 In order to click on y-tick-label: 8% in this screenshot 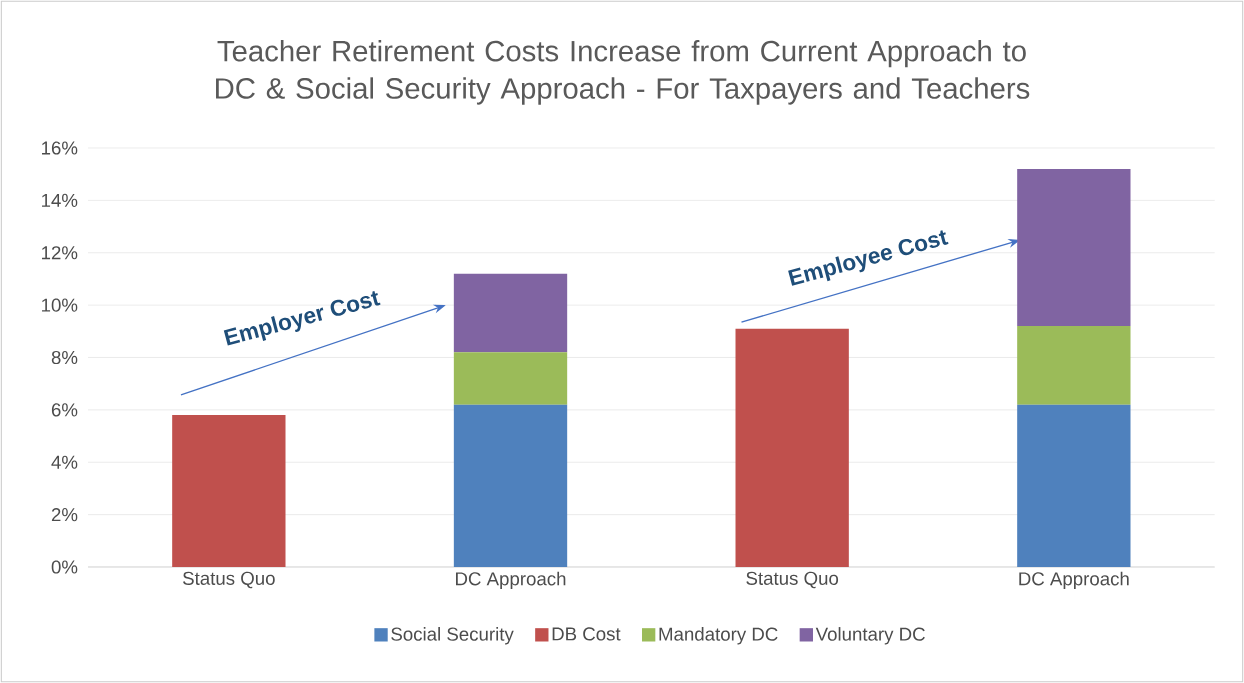, I will do `click(64, 357)`.